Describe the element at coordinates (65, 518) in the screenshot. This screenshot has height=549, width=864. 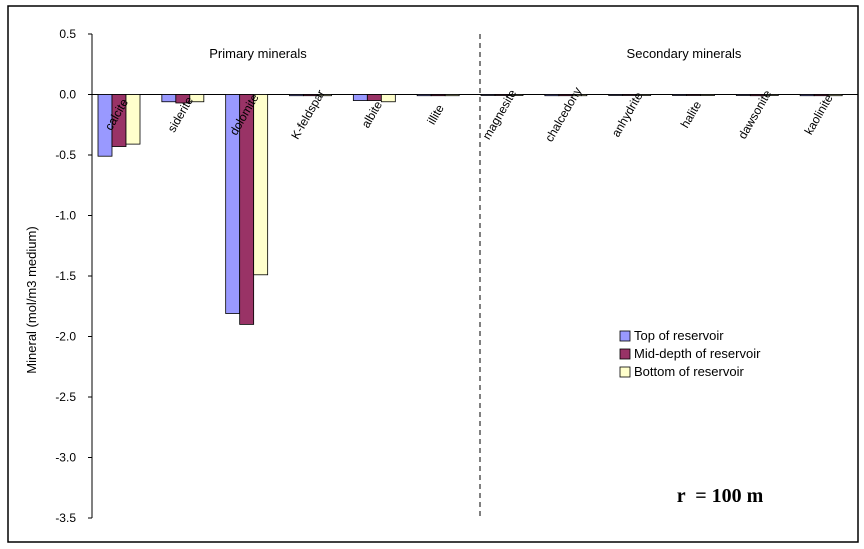
I see `y-tick-label: -3.5` at that location.